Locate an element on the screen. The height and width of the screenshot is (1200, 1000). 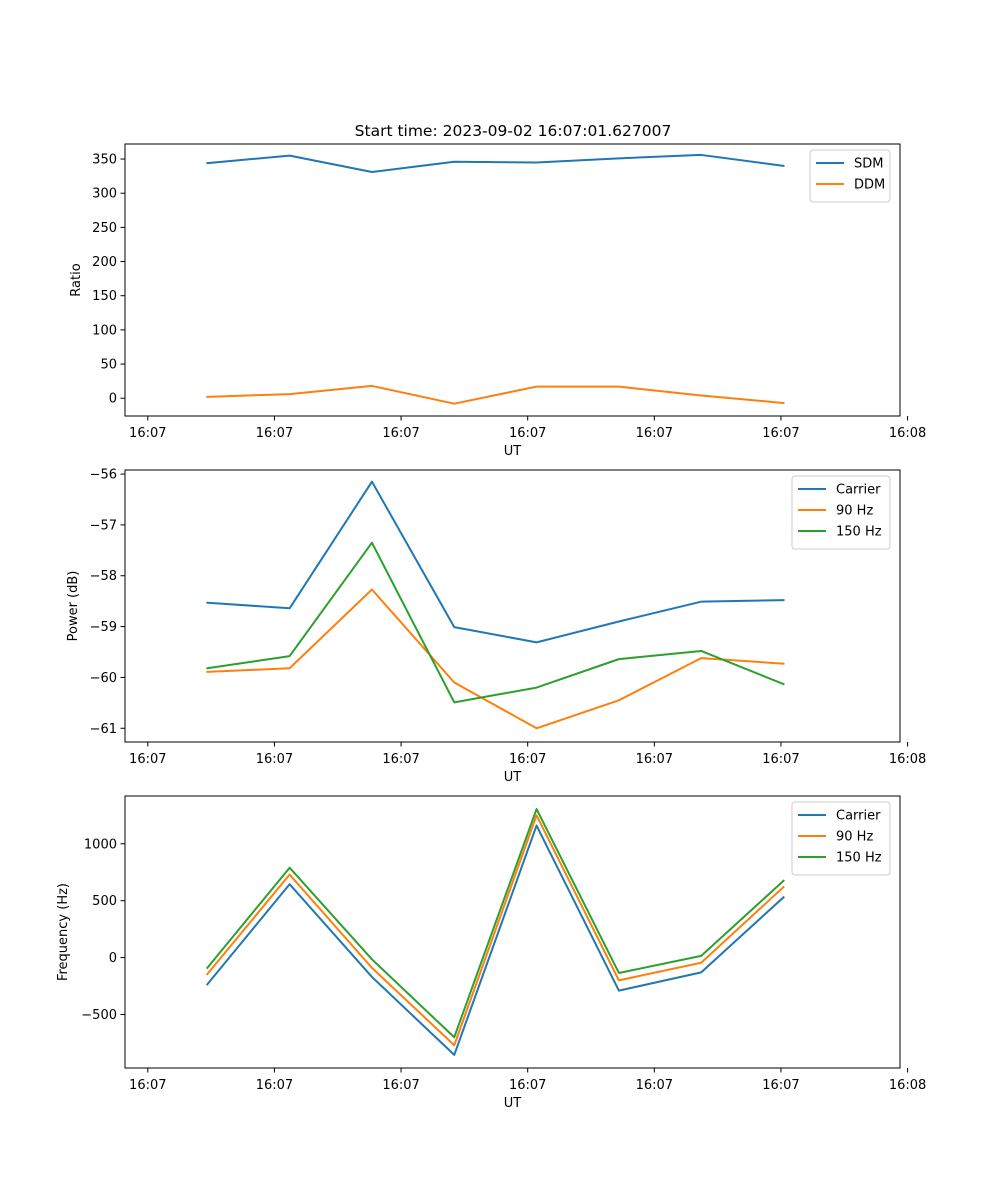
y-tick-label: 1000 is located at coordinates (100, 844).